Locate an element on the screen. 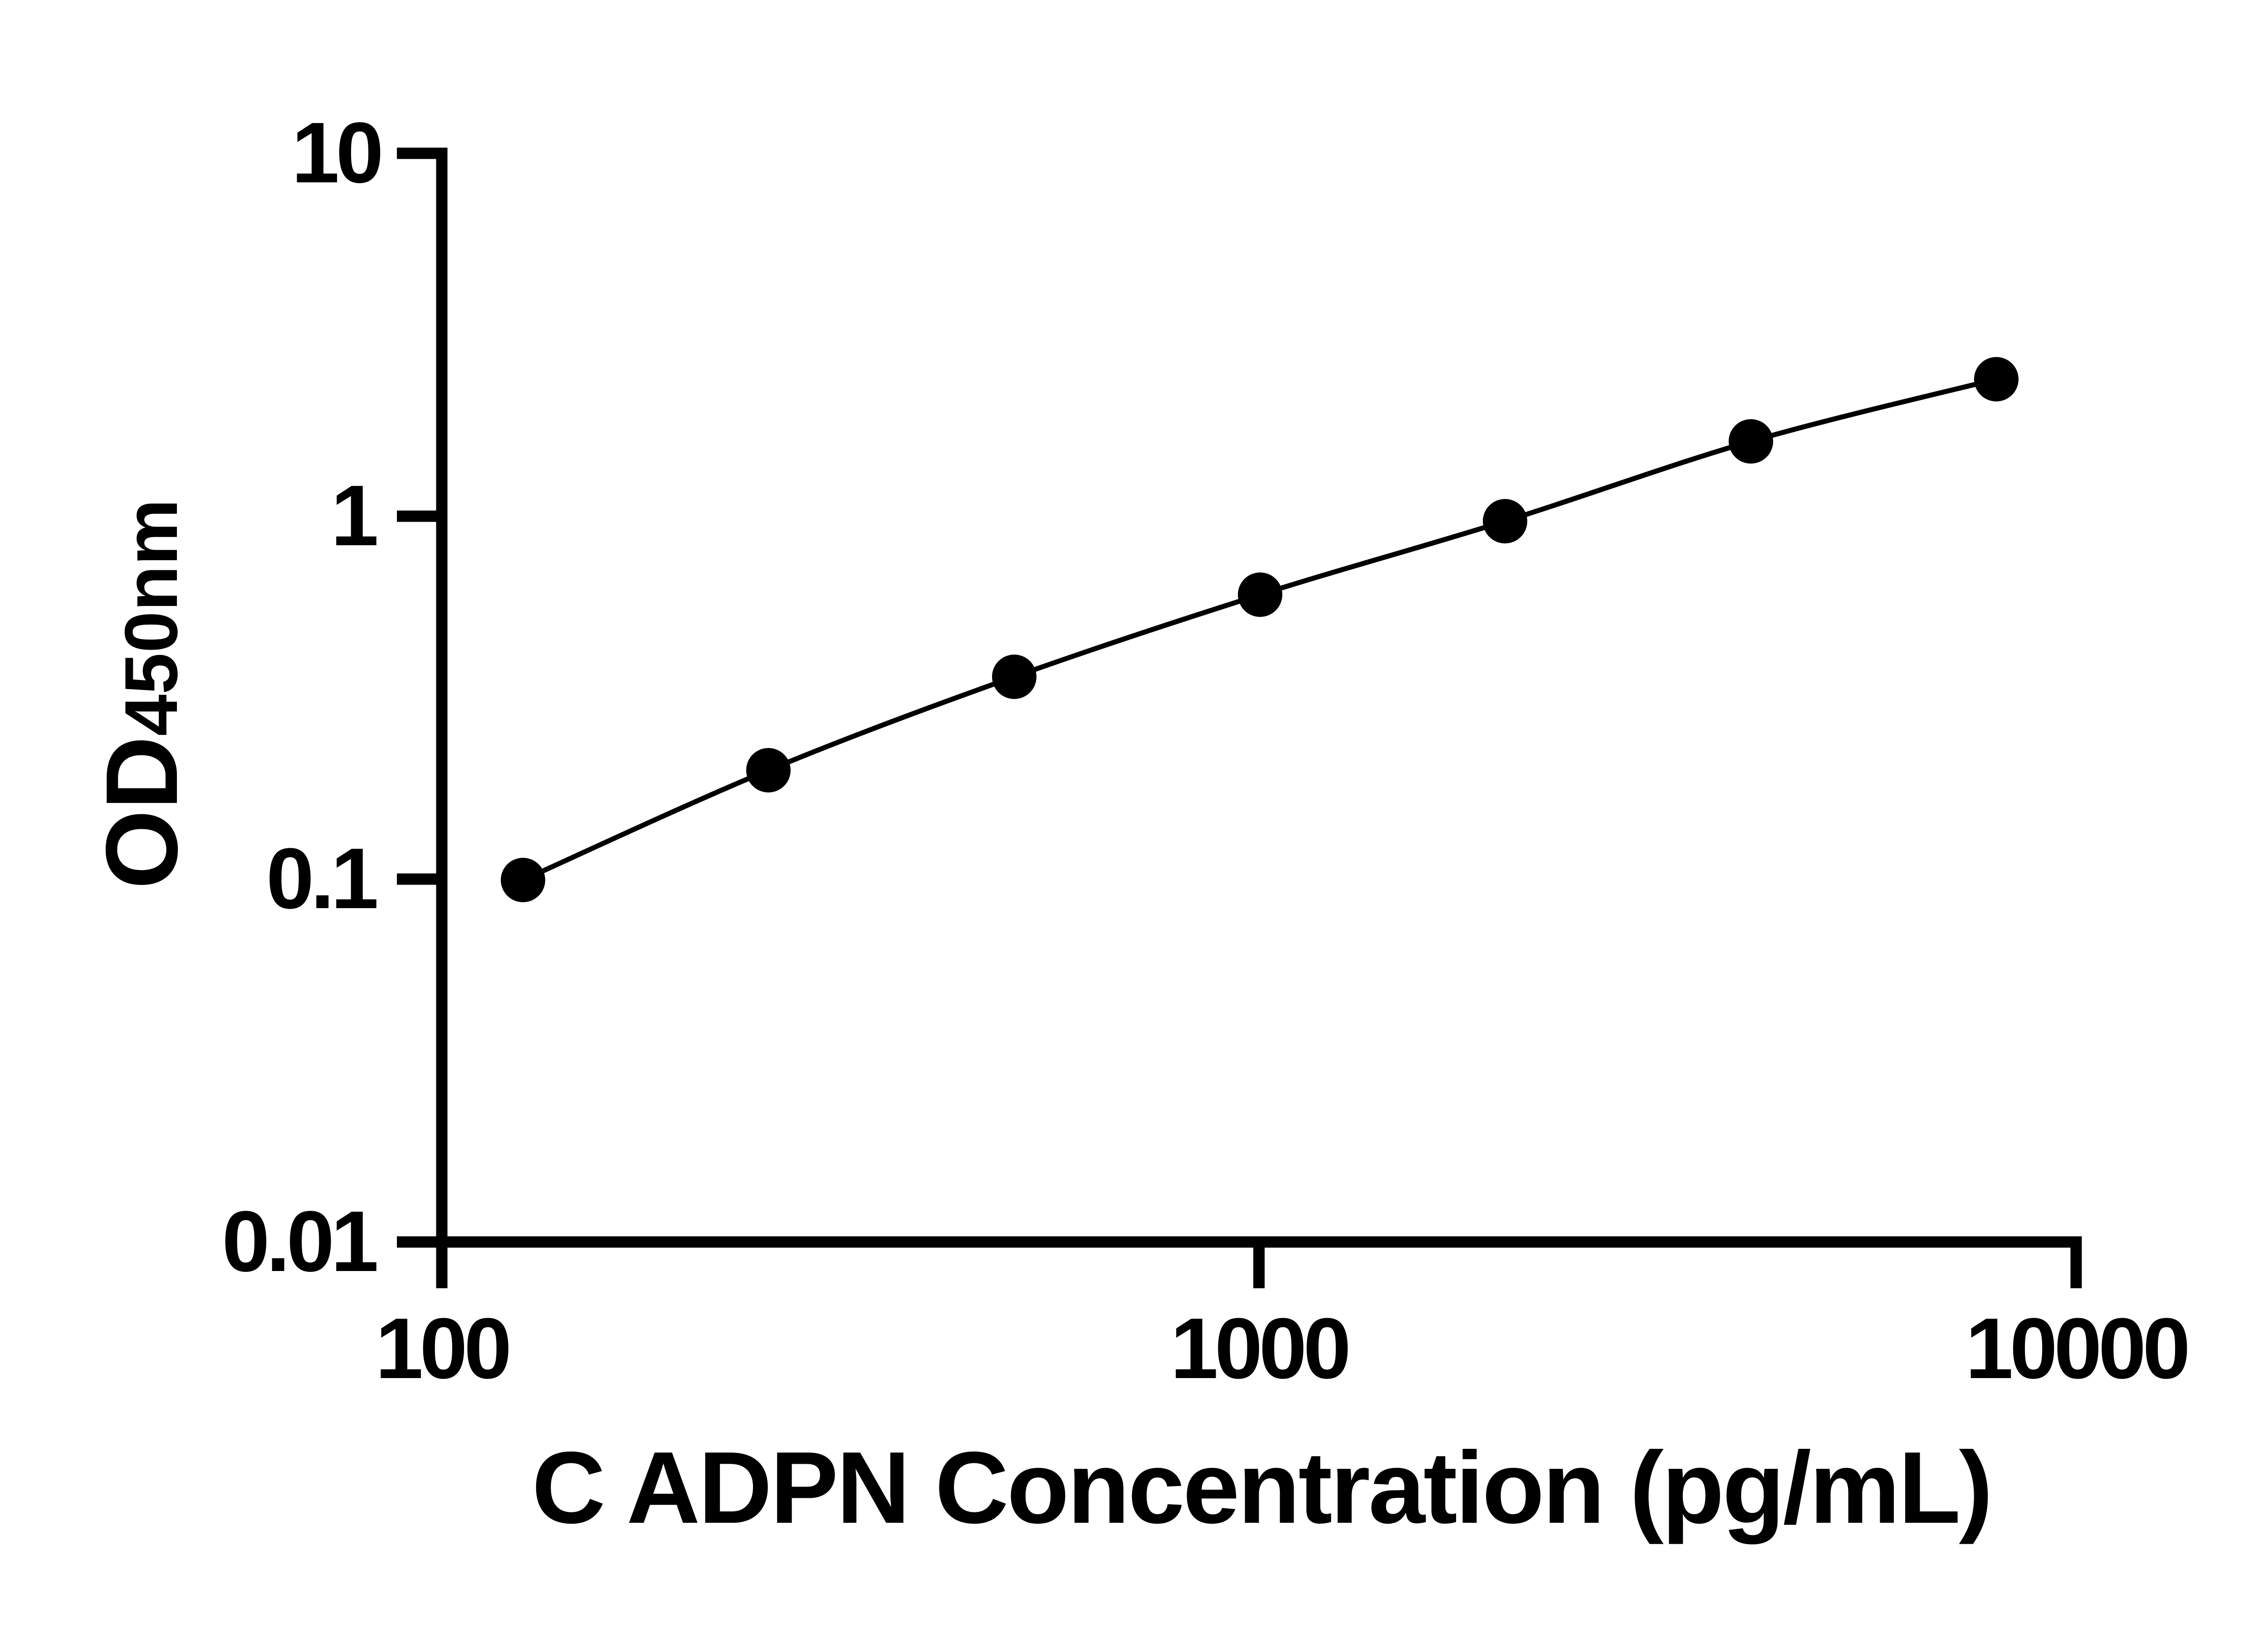 This screenshot has width=2268, height=1633. svg-text: 1000 is located at coordinates (1259, 1349).